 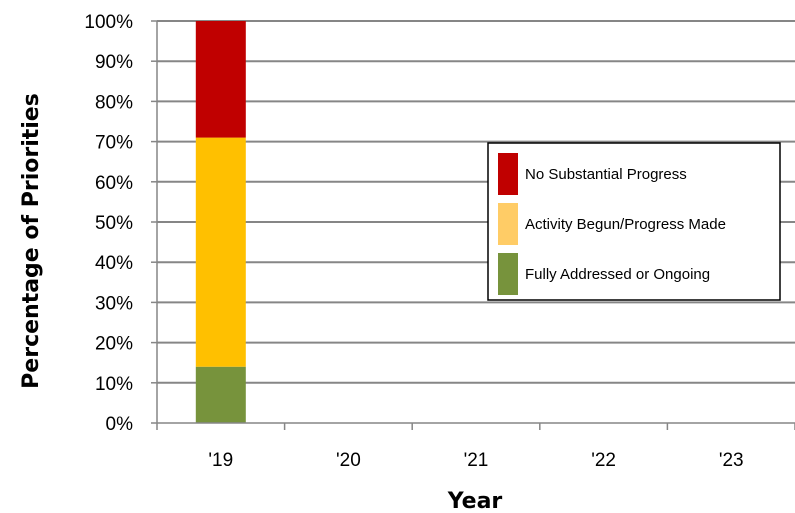 I want to click on y-tick-label: 60%, so click(x=114, y=183).